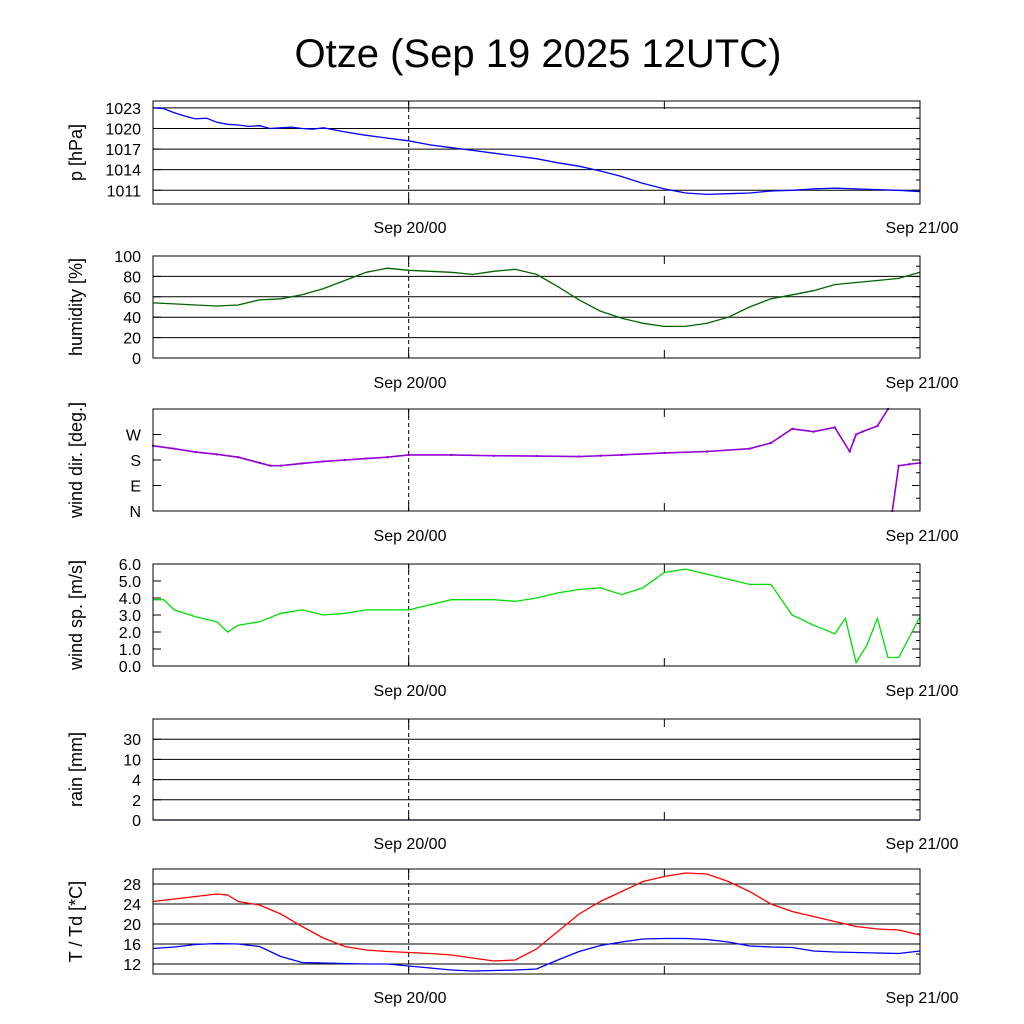  What do you see at coordinates (135, 461) in the screenshot?
I see `y-tick-label: S` at bounding box center [135, 461].